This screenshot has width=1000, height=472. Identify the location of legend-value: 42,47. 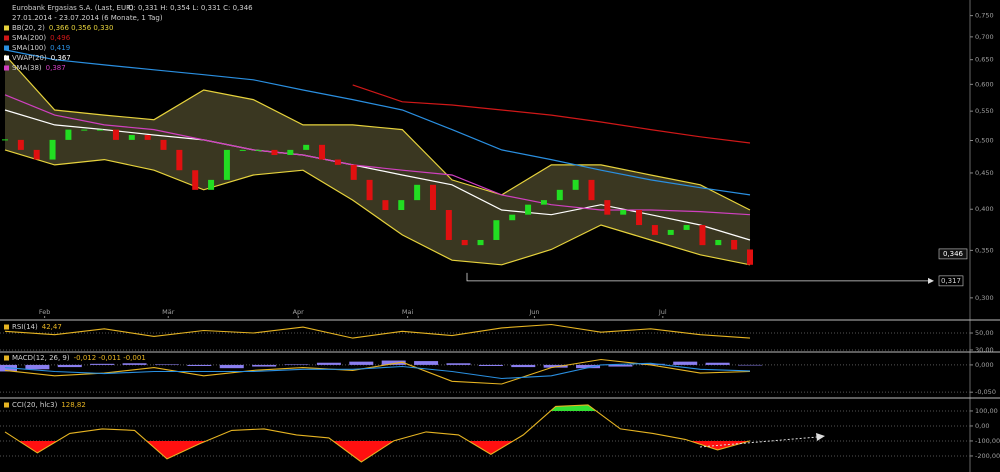
(52, 327).